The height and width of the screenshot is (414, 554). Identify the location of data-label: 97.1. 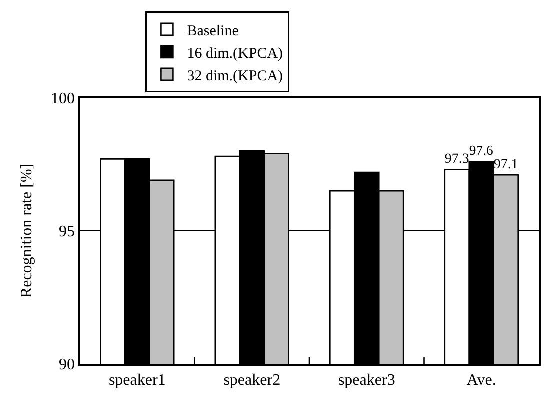
(506, 164).